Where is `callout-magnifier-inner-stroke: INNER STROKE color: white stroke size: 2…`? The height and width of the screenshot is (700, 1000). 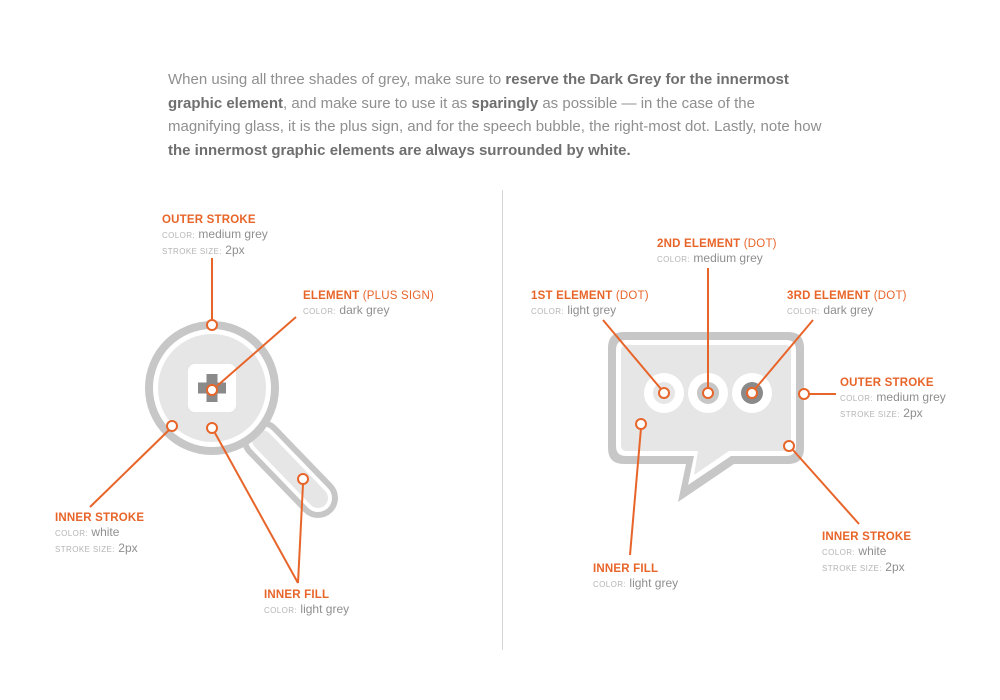 callout-magnifier-inner-stroke: INNER STROKE color: white stroke size: 2… is located at coordinates (99, 534).